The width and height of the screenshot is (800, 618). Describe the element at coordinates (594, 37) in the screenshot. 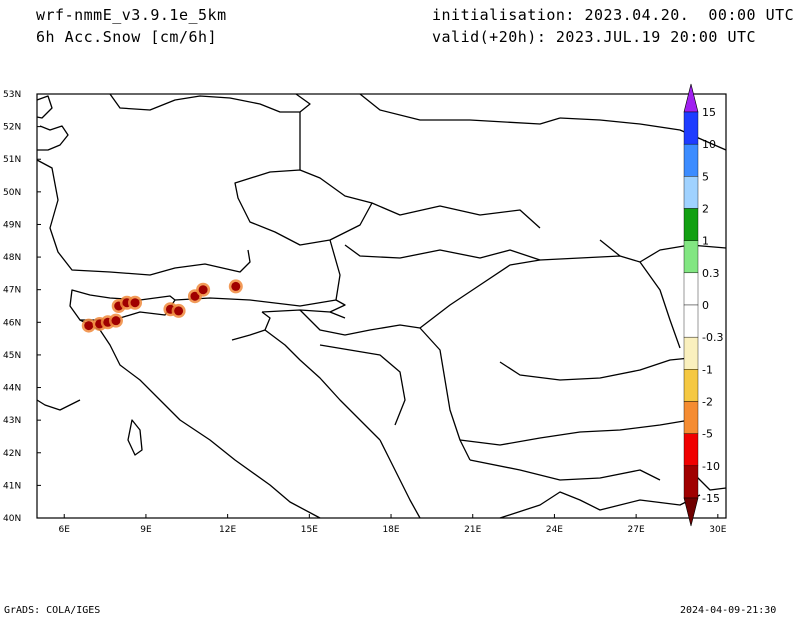

I see `valid-time: valid(+20h): 2023.JUL.19 20:00 UTC` at that location.